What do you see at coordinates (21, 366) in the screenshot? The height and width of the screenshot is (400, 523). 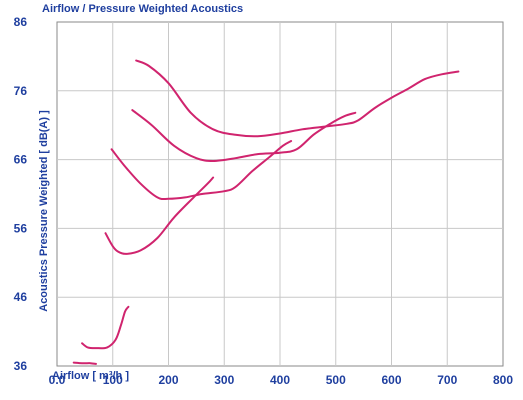 I see `y-tick-label: 36` at bounding box center [21, 366].